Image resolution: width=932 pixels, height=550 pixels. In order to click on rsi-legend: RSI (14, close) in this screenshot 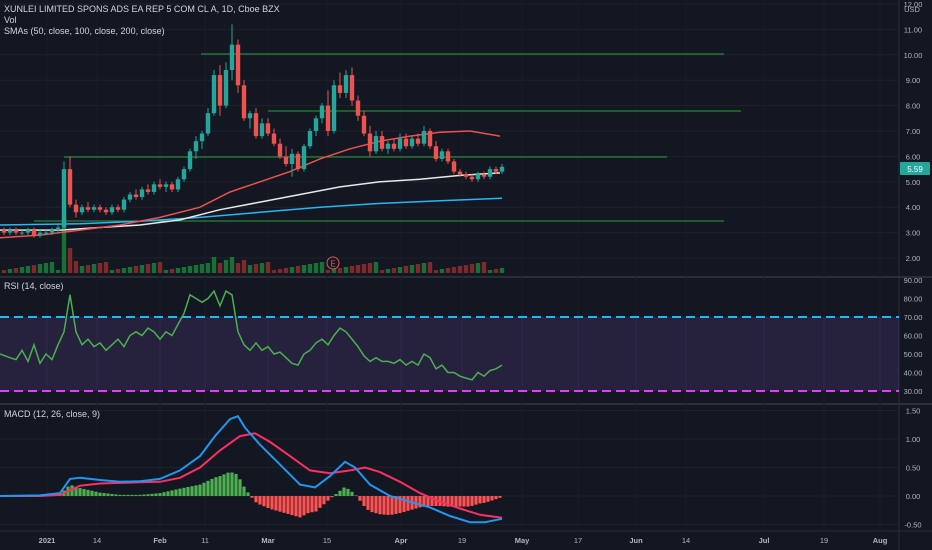, I will do `click(34, 286)`.